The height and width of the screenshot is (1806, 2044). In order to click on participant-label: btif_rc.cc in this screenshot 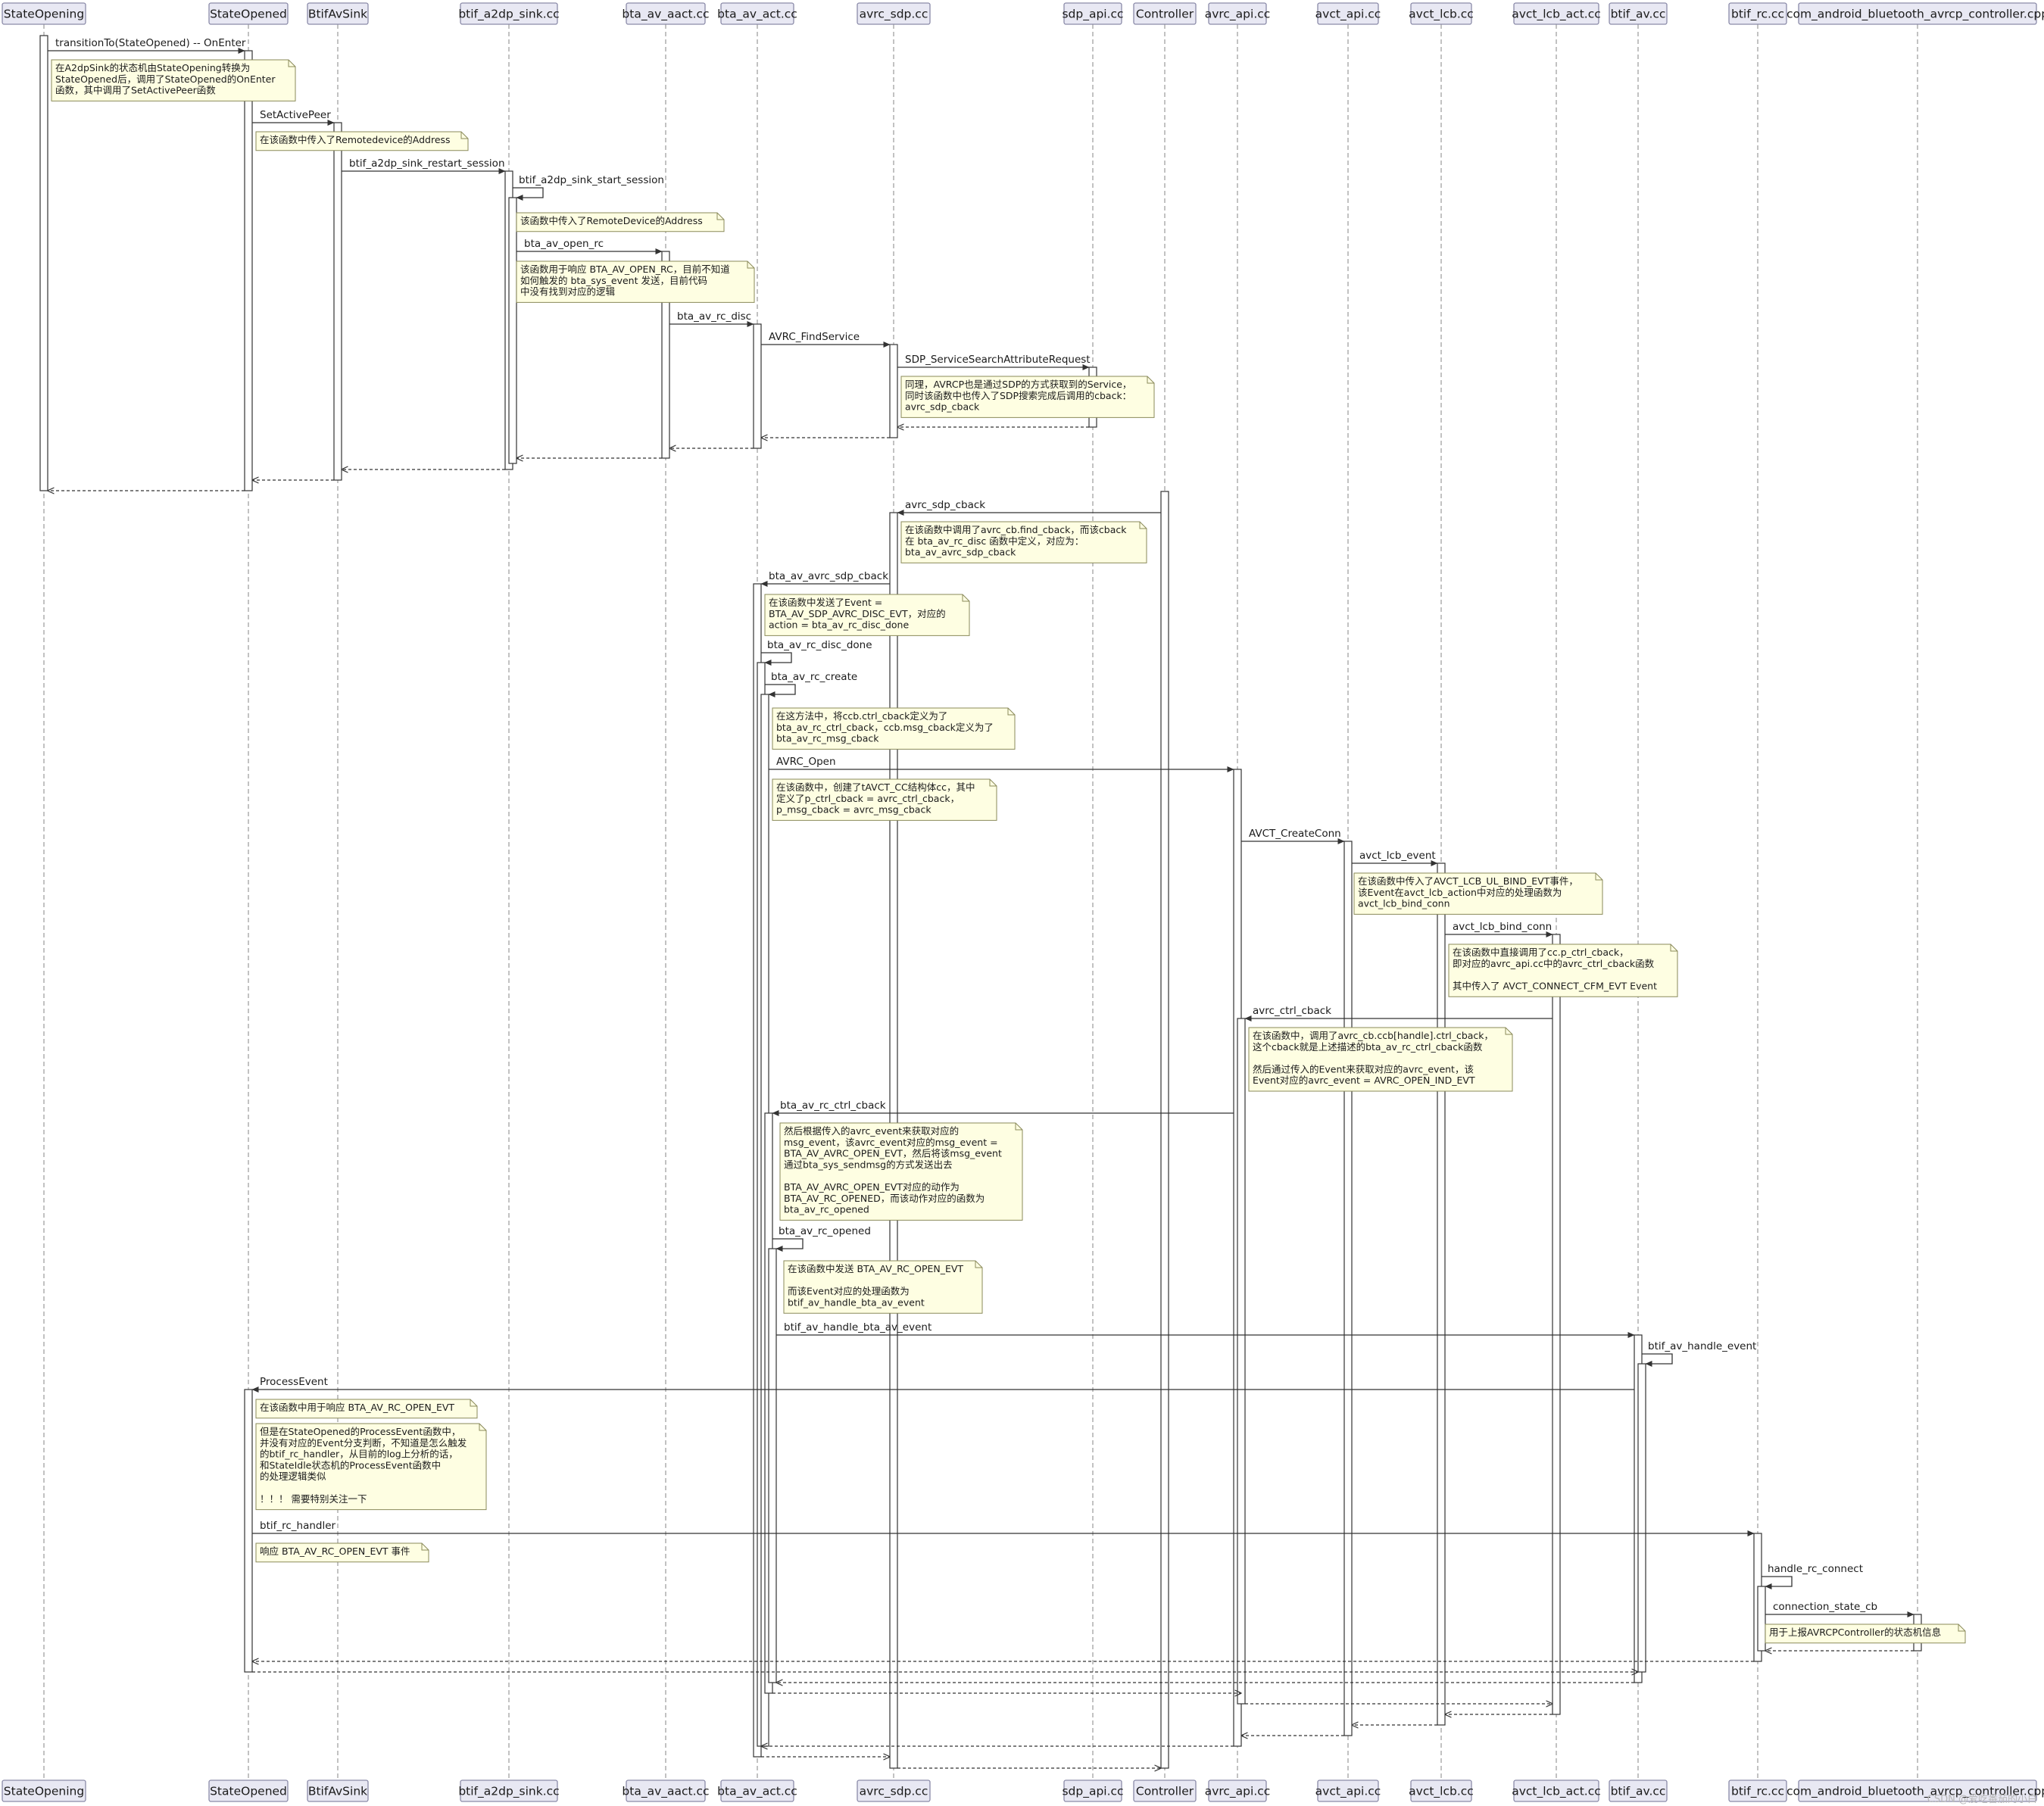, I will do `click(1757, 1792)`.